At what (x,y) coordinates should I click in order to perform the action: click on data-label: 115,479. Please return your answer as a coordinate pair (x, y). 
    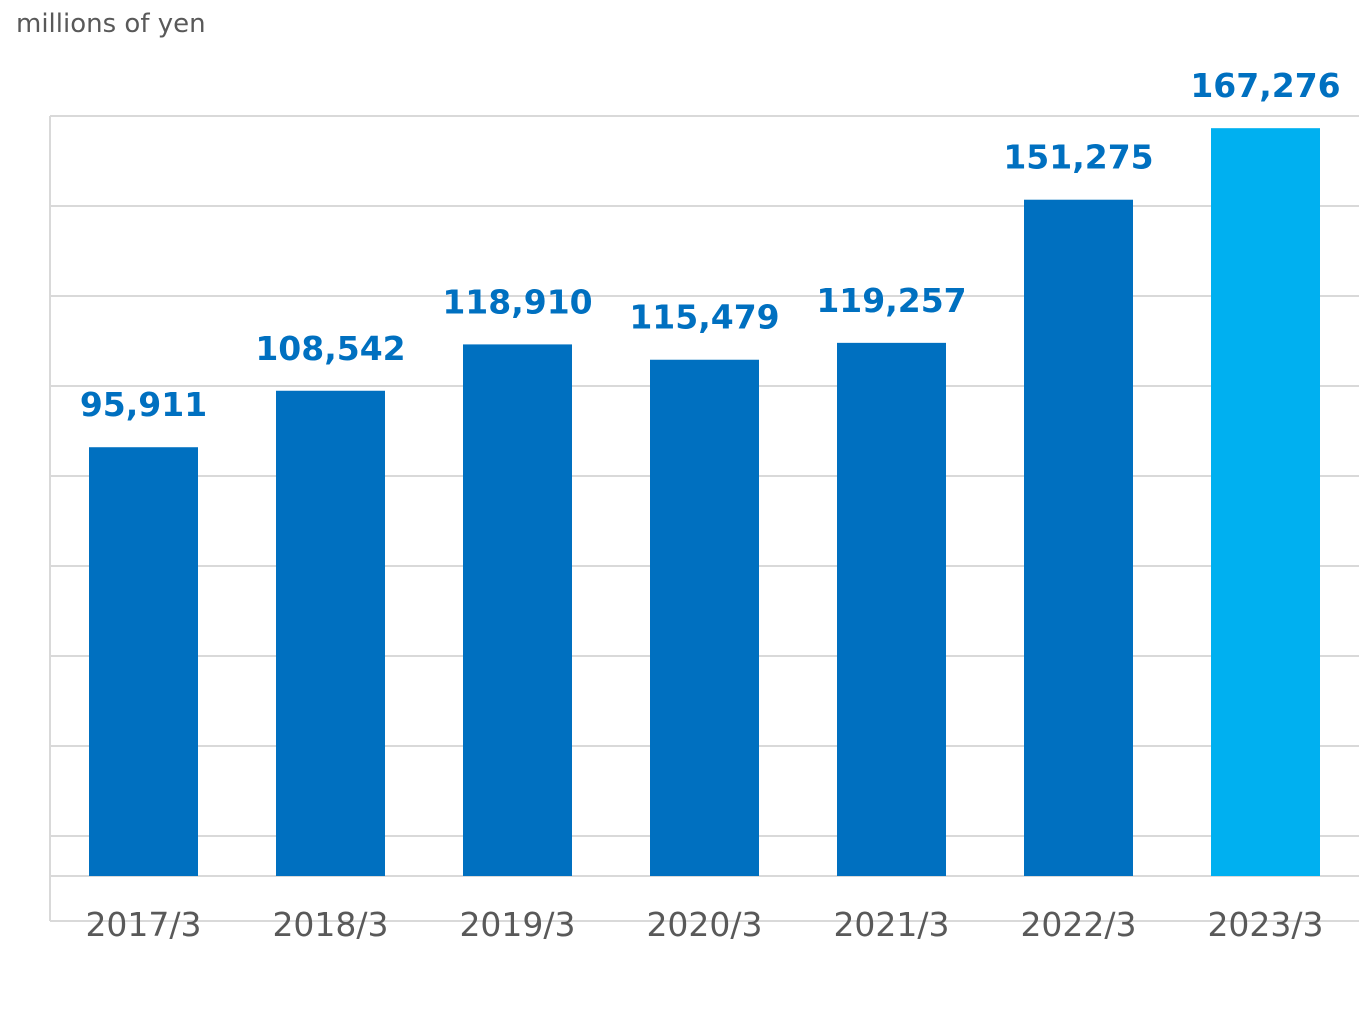
    Looking at the image, I should click on (704, 317).